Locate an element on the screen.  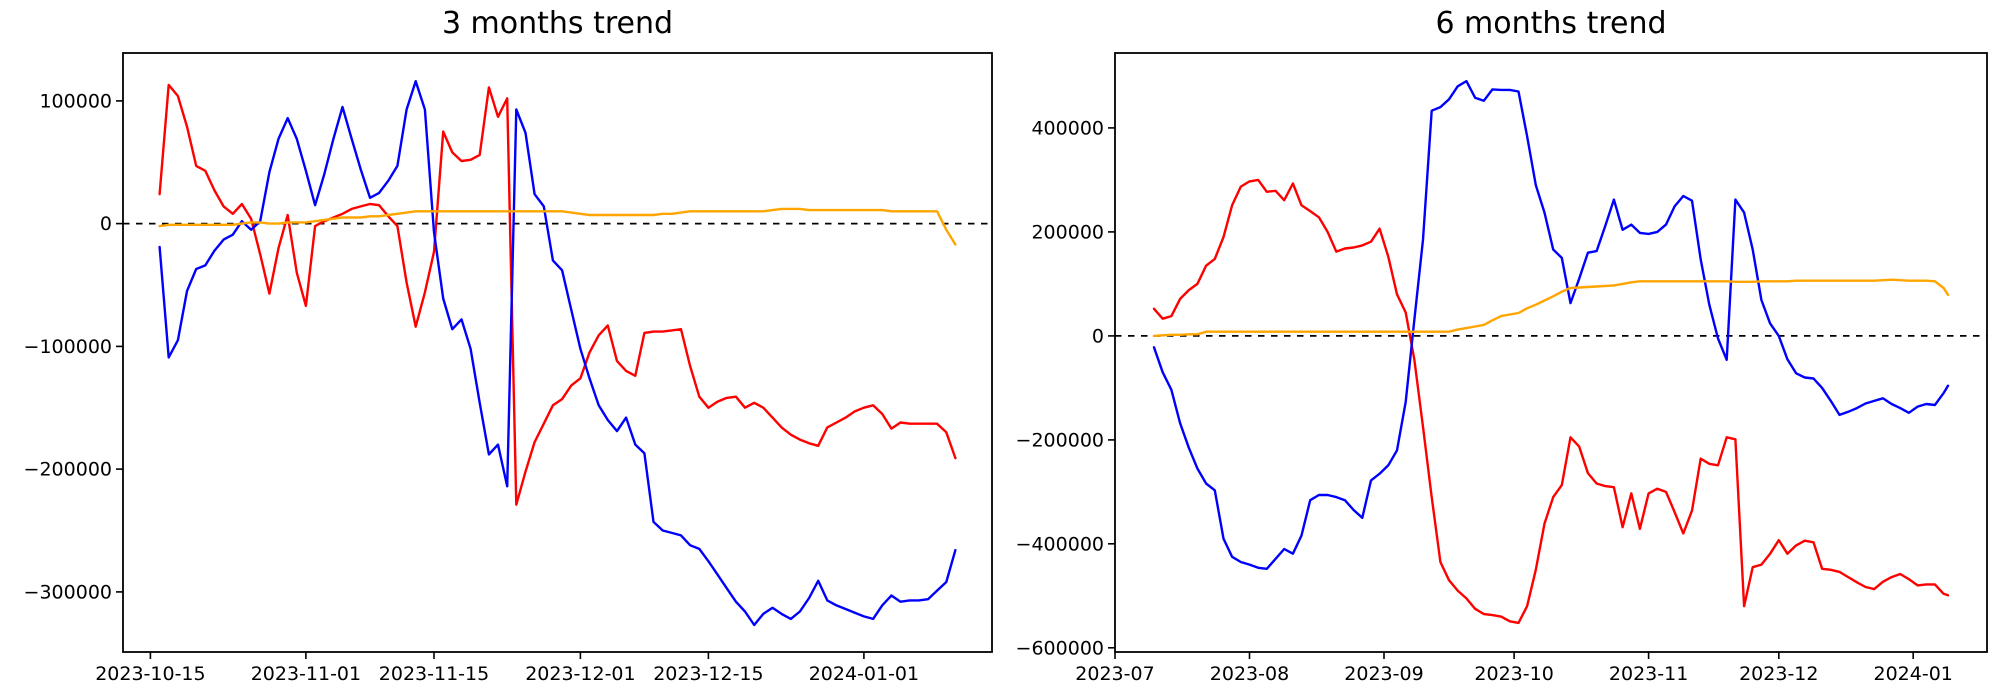
x-tick-label: 2023-11-01 is located at coordinates (306, 674).